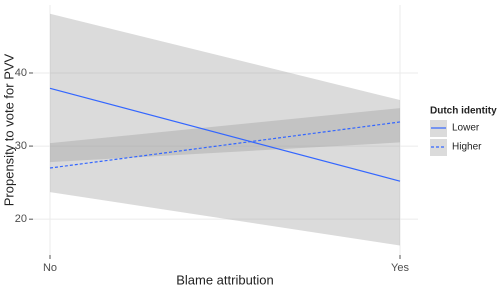 This screenshot has width=500, height=289. Describe the element at coordinates (21, 73) in the screenshot. I see `y-tick-label: 40` at that location.